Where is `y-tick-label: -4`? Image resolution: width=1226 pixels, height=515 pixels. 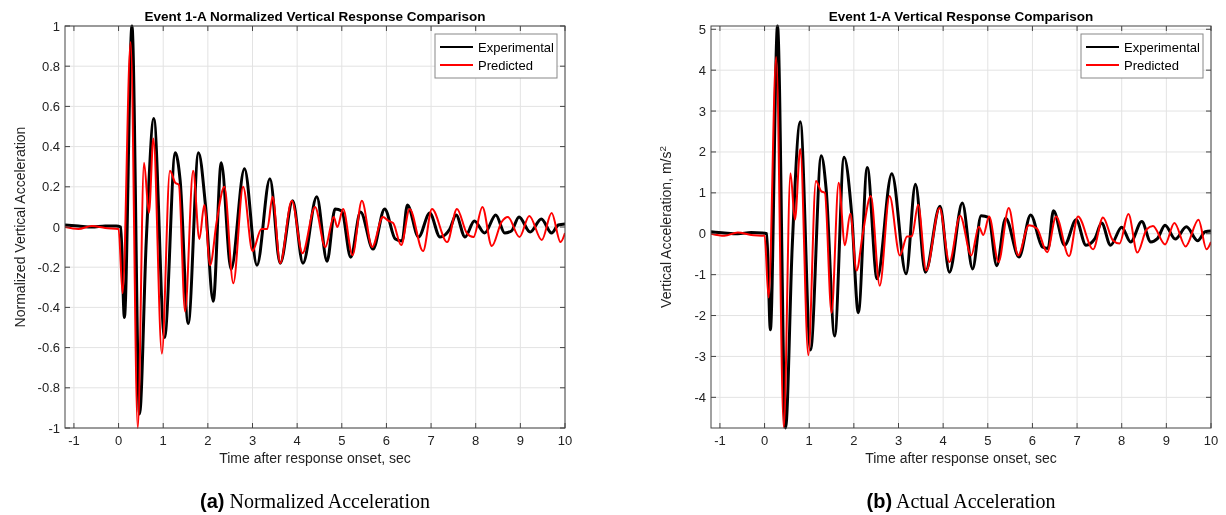
y-tick-label: -4 is located at coordinates (700, 397).